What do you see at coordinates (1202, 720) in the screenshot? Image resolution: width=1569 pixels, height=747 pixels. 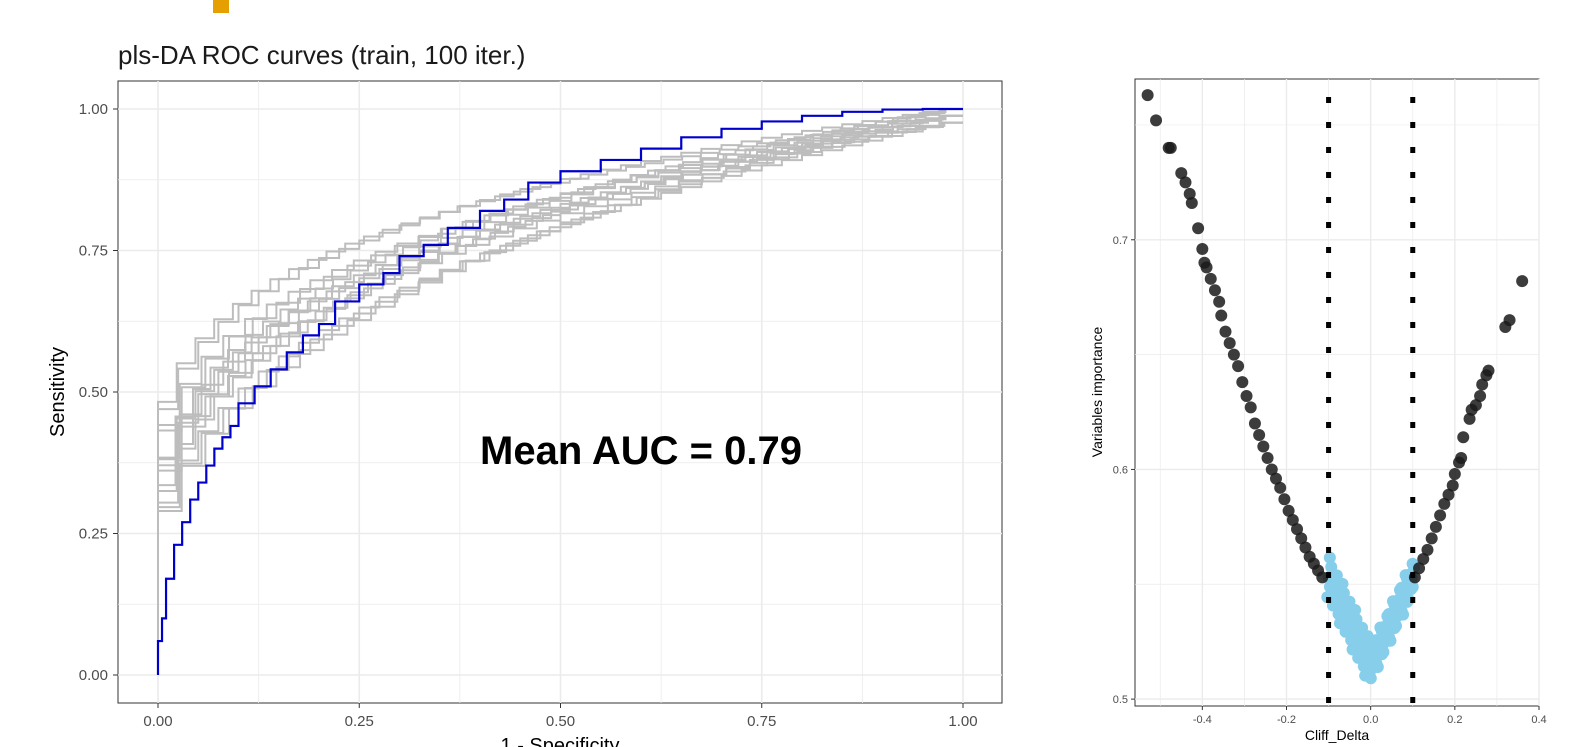 I see `volcano-x-tick-label: -0.4` at bounding box center [1202, 720].